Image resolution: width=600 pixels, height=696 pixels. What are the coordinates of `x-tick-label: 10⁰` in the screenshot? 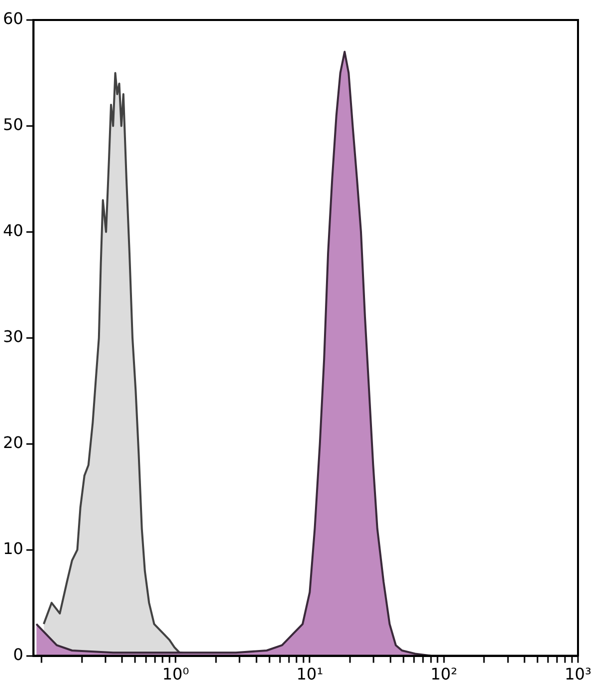 It's located at (175, 674).